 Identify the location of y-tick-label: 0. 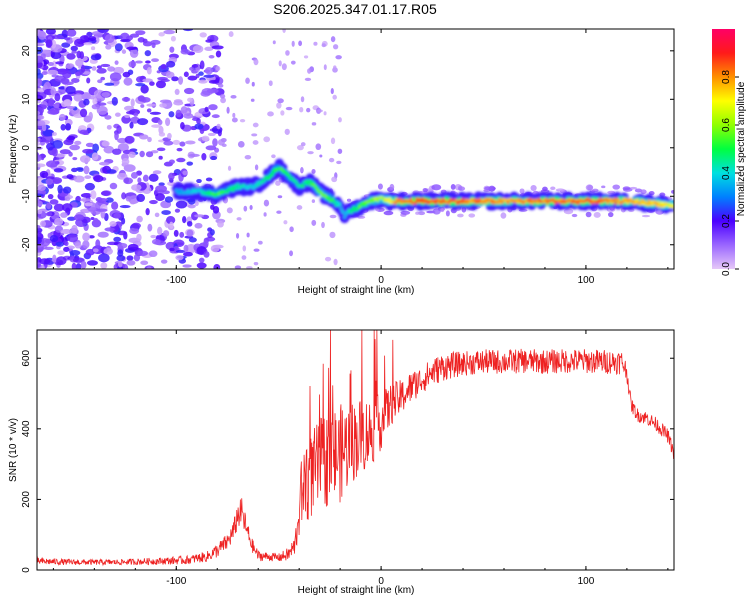
(26, 570).